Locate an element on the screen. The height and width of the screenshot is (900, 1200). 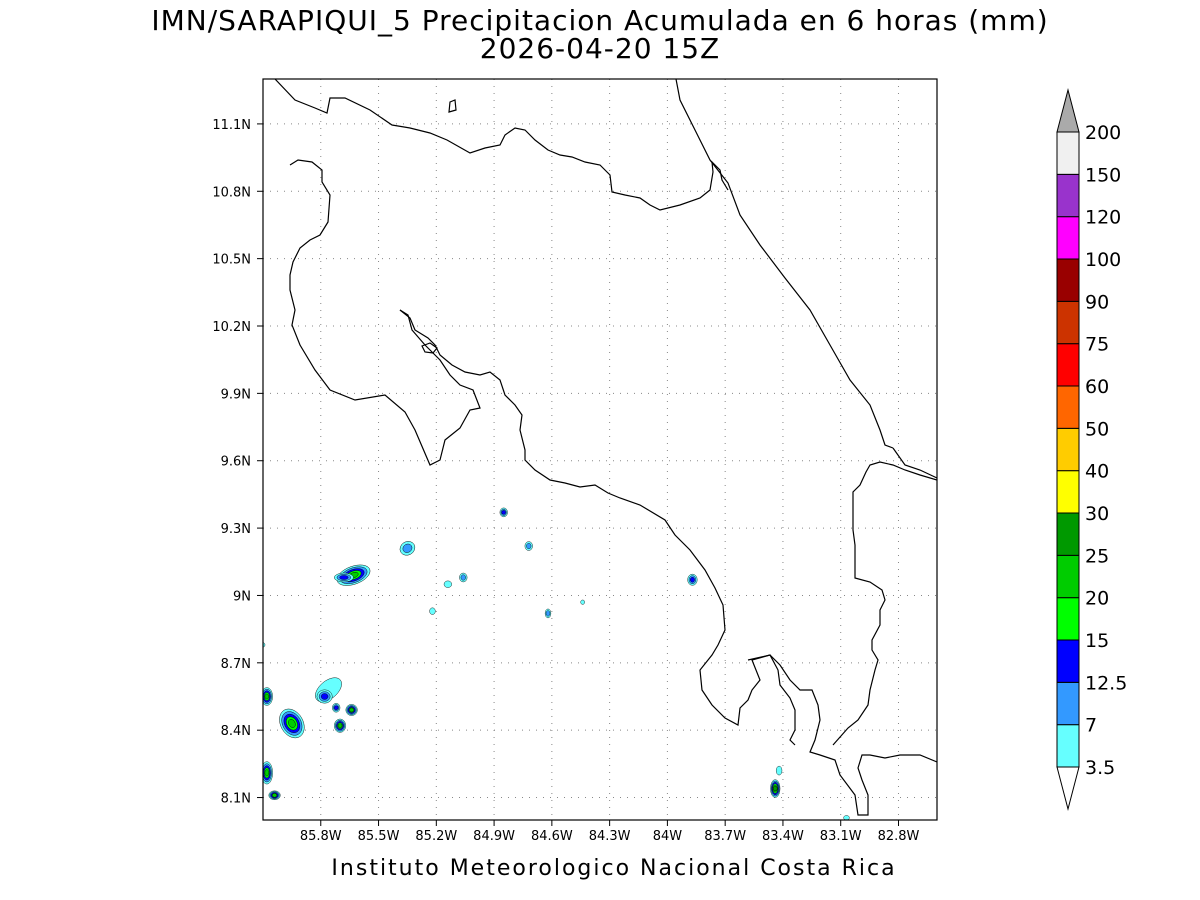
lon-tick-label: 84.9W is located at coordinates (494, 836).